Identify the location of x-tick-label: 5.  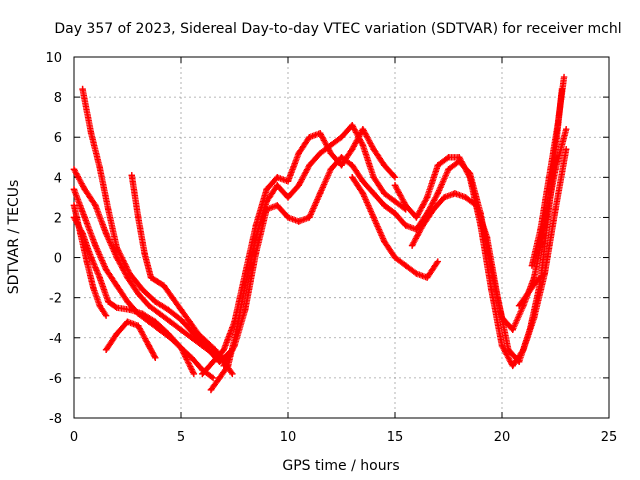
(181, 437).